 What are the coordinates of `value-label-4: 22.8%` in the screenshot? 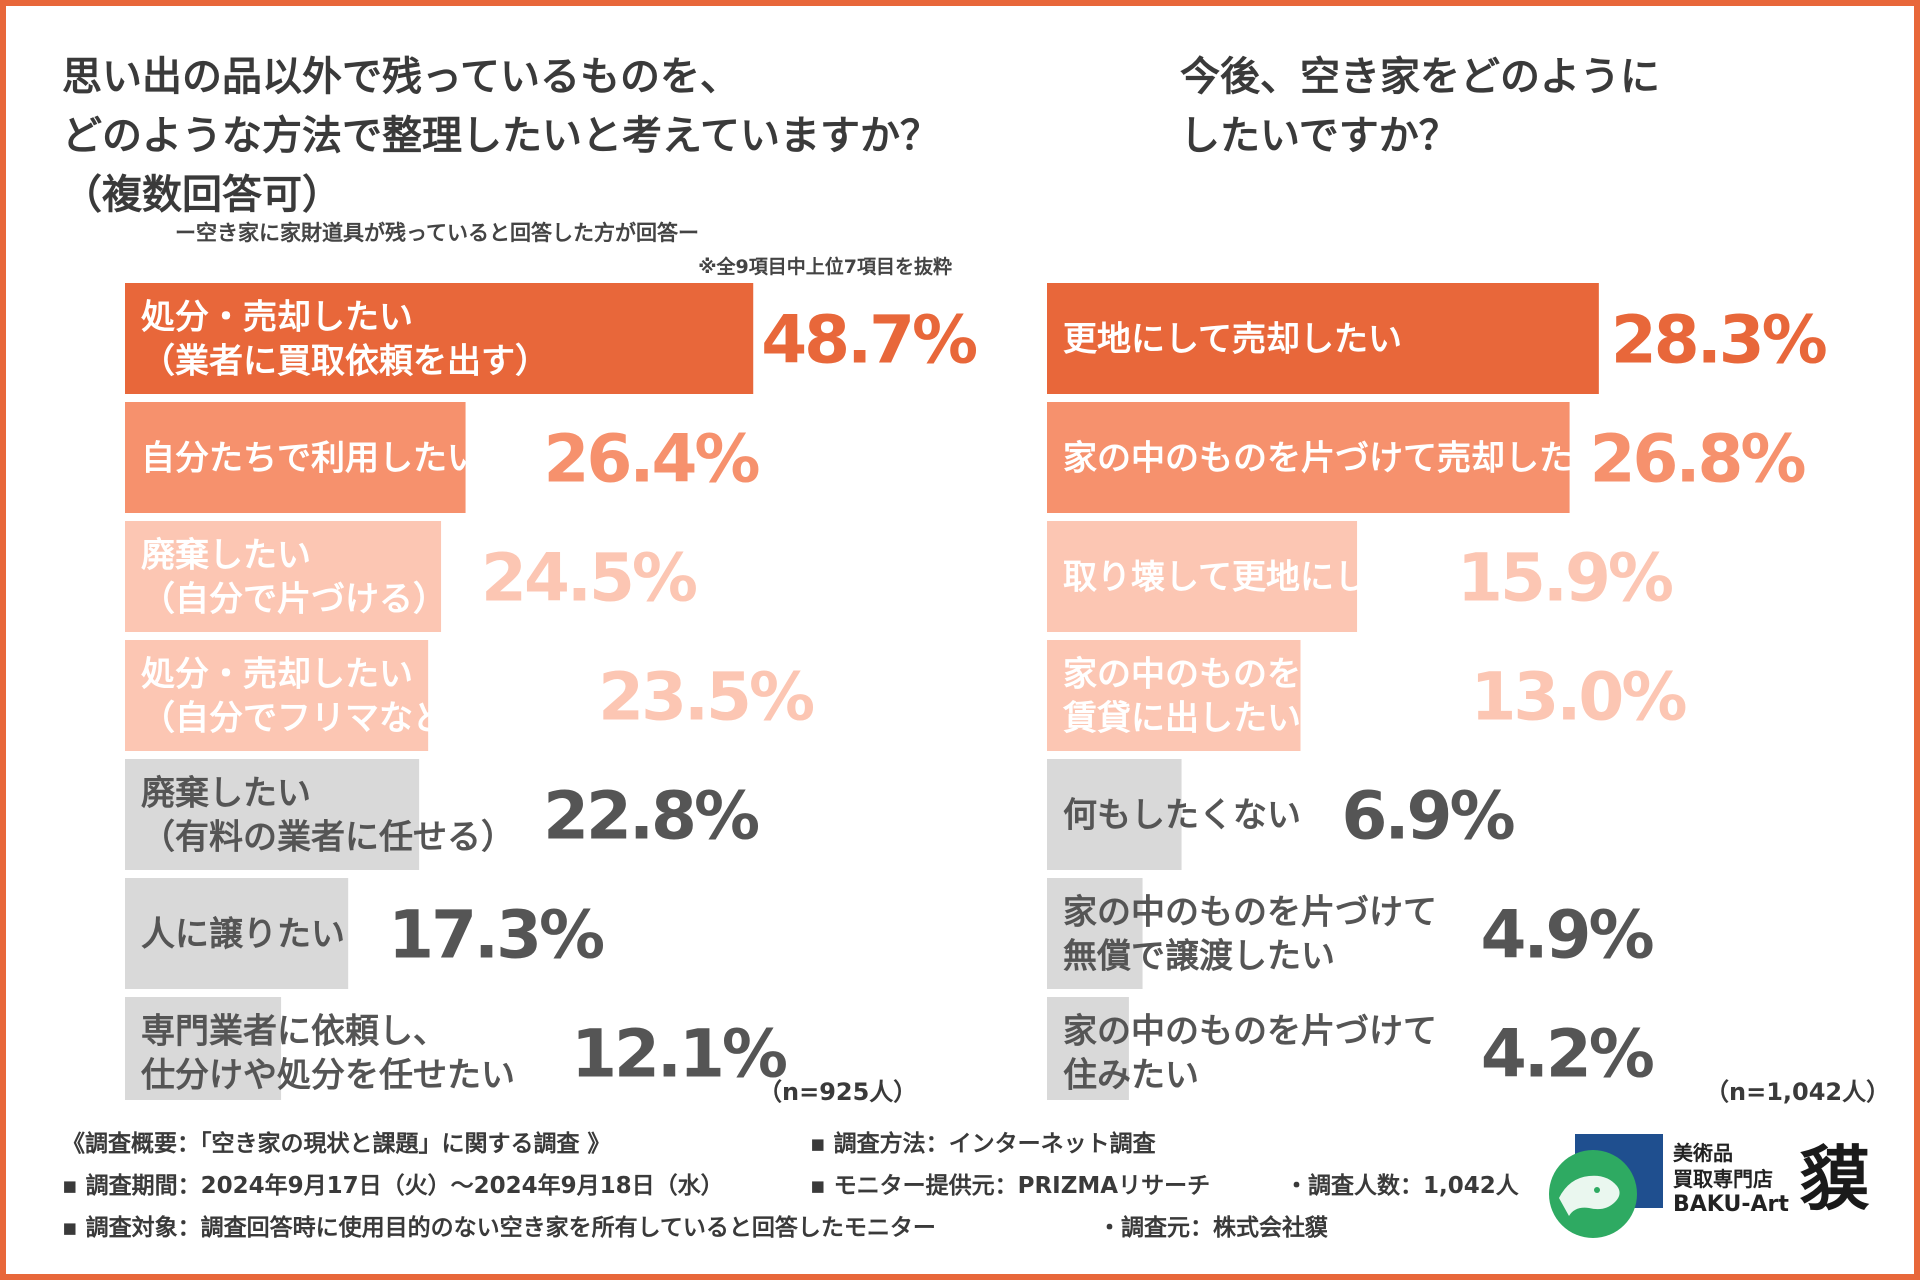 It's located at (651, 816).